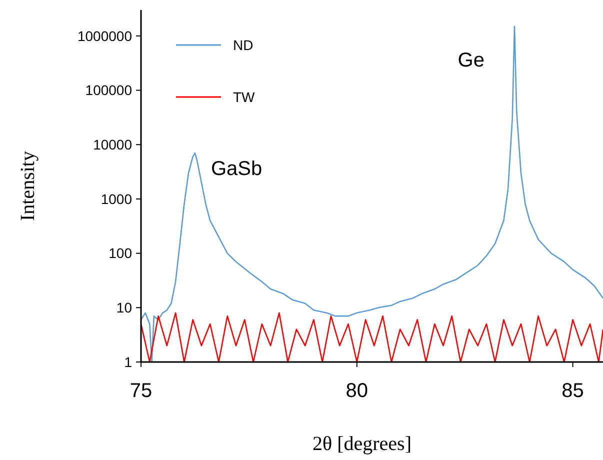 This screenshot has height=460, width=603. What do you see at coordinates (243, 44) in the screenshot?
I see `legend-label: ND` at bounding box center [243, 44].